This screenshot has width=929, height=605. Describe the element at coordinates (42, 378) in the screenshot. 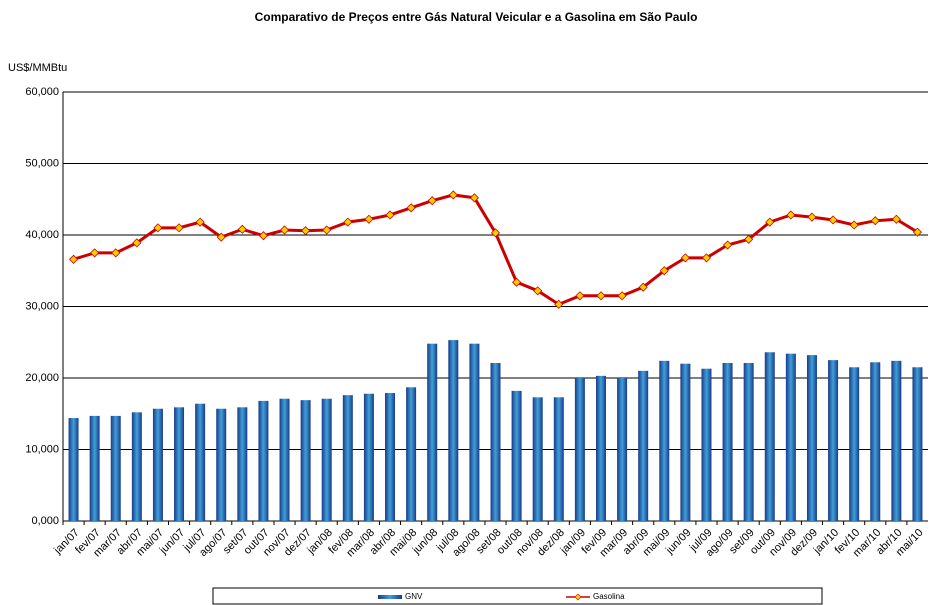

I see `y-tick-label: 20,000` at that location.